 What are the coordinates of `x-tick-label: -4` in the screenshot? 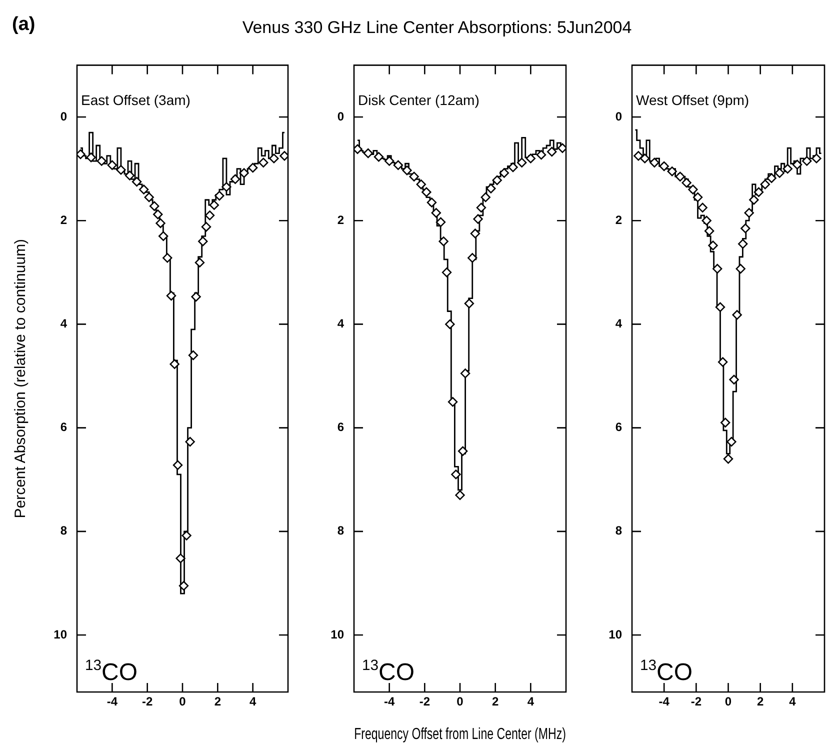 It's located at (389, 701).